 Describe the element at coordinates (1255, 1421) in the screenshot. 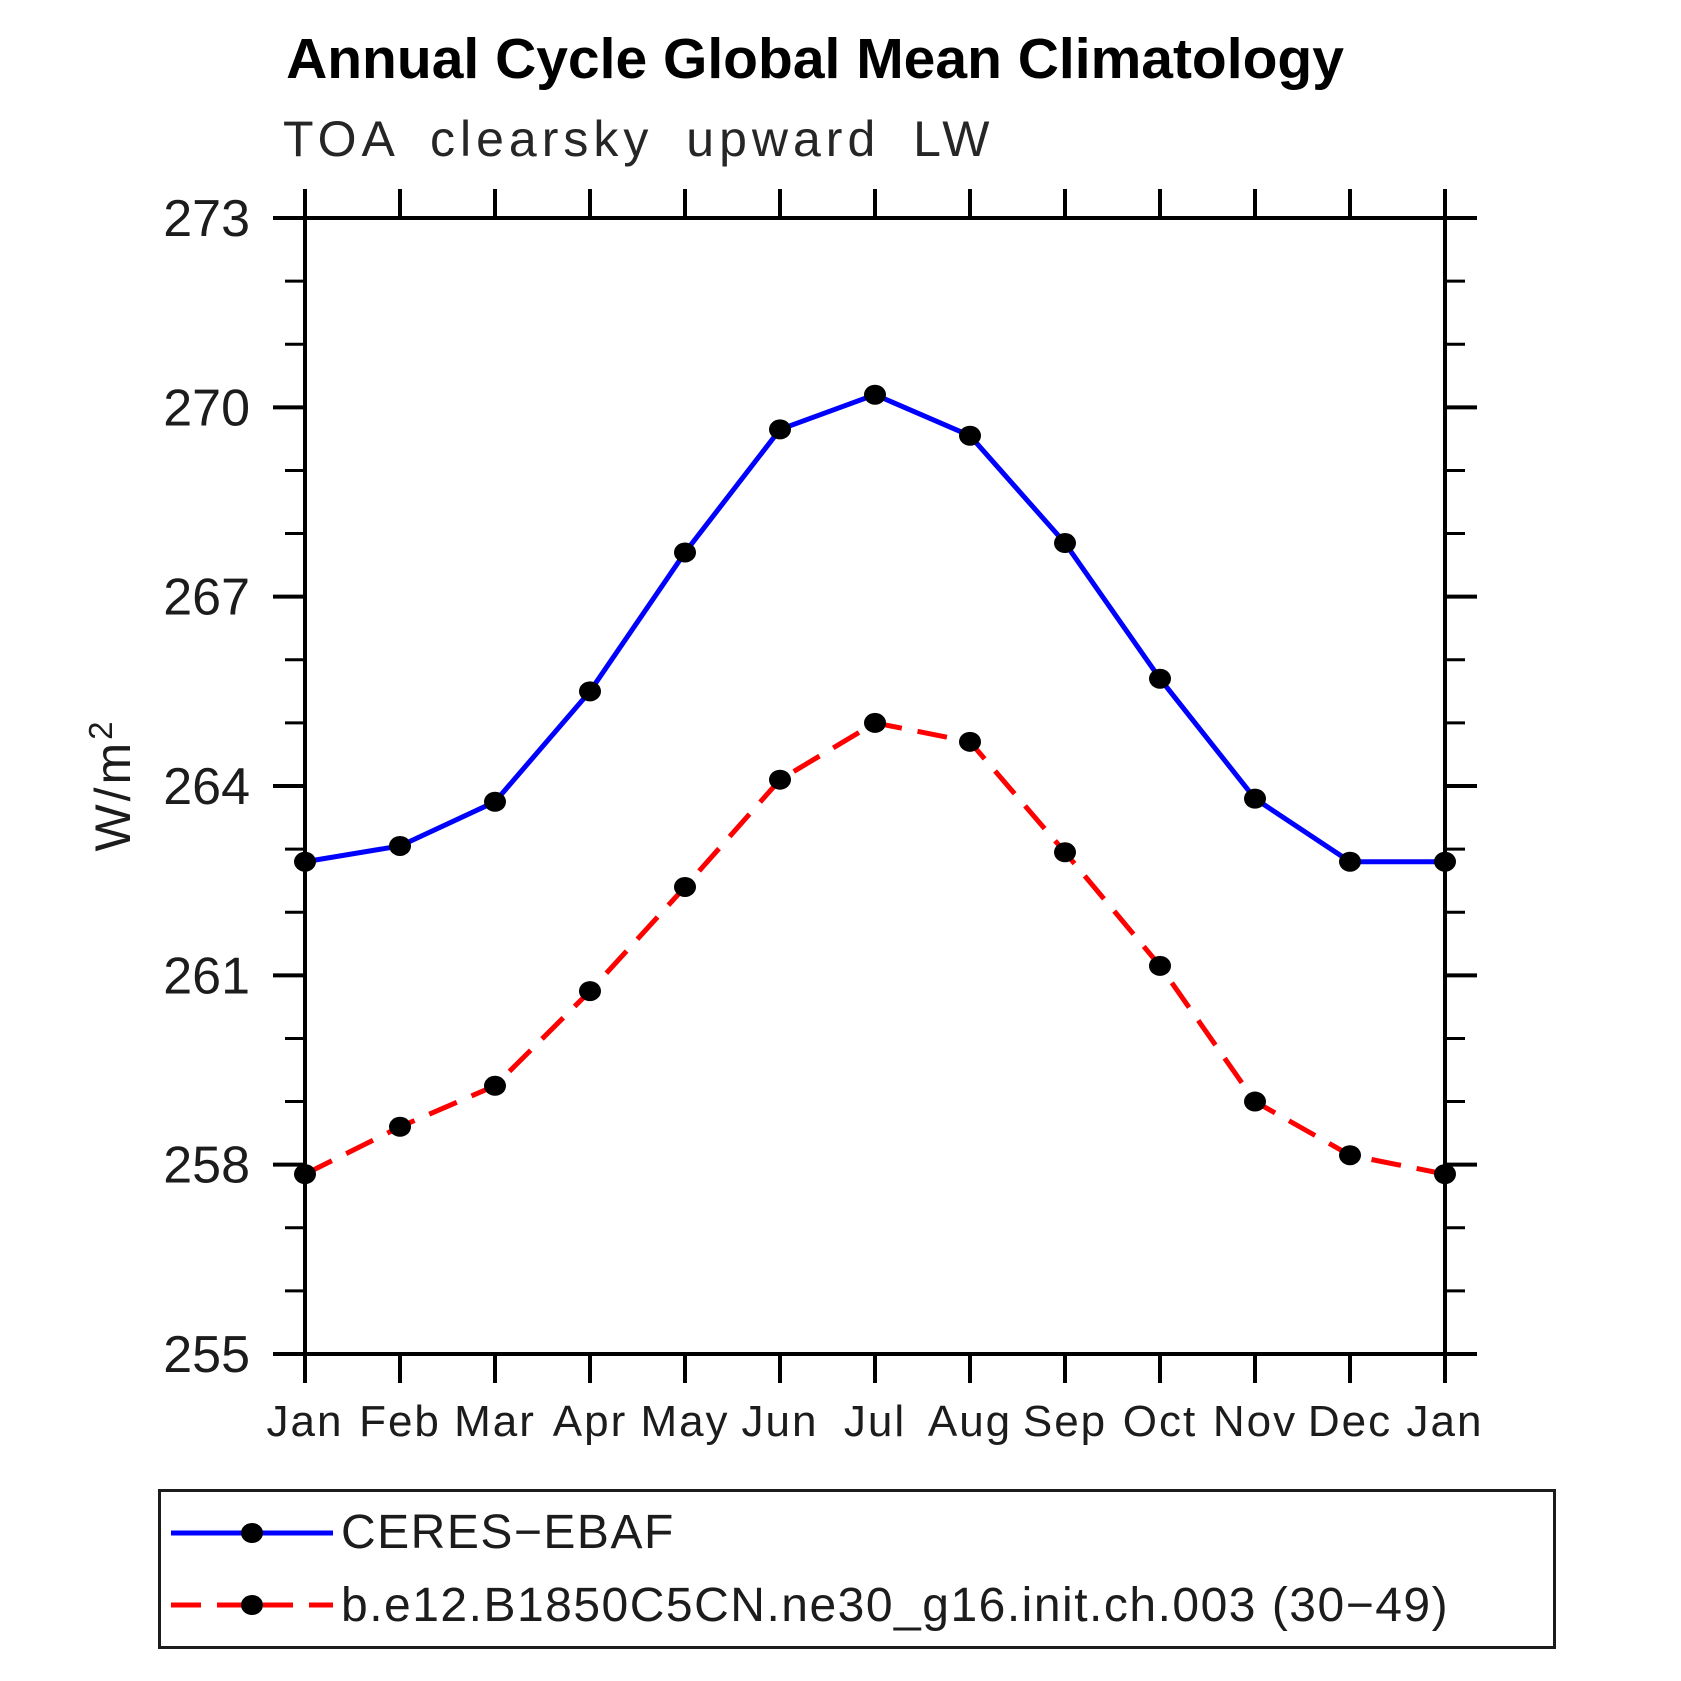

I see `x-tick-label: Nov` at that location.